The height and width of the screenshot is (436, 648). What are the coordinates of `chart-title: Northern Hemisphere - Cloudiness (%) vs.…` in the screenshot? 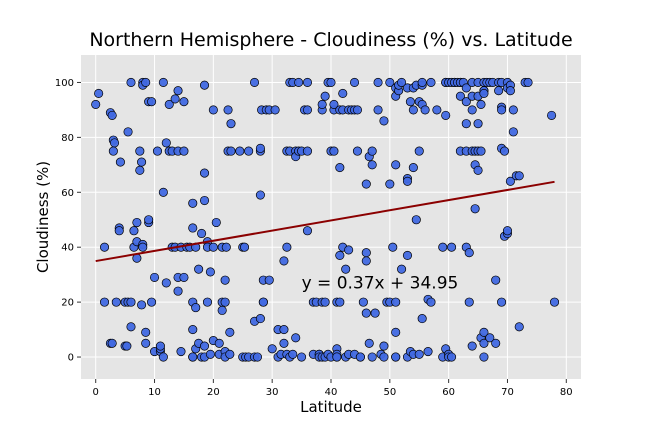 It's located at (330, 40).